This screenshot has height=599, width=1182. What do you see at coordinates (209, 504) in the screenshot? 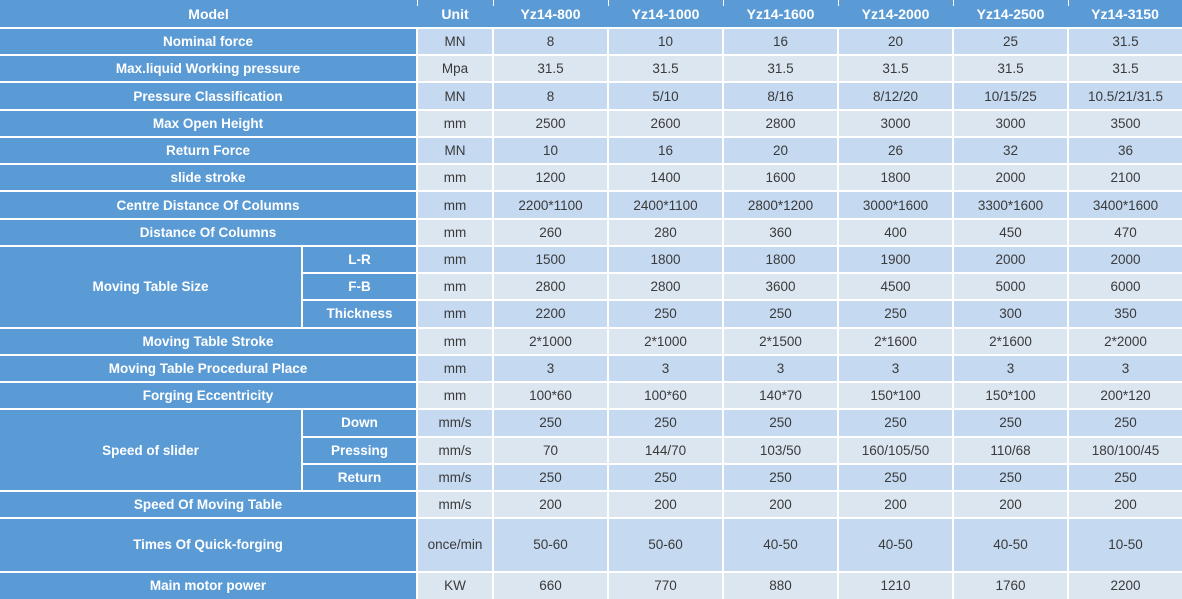
I see `row-label: Speed Of Moving Table` at bounding box center [209, 504].